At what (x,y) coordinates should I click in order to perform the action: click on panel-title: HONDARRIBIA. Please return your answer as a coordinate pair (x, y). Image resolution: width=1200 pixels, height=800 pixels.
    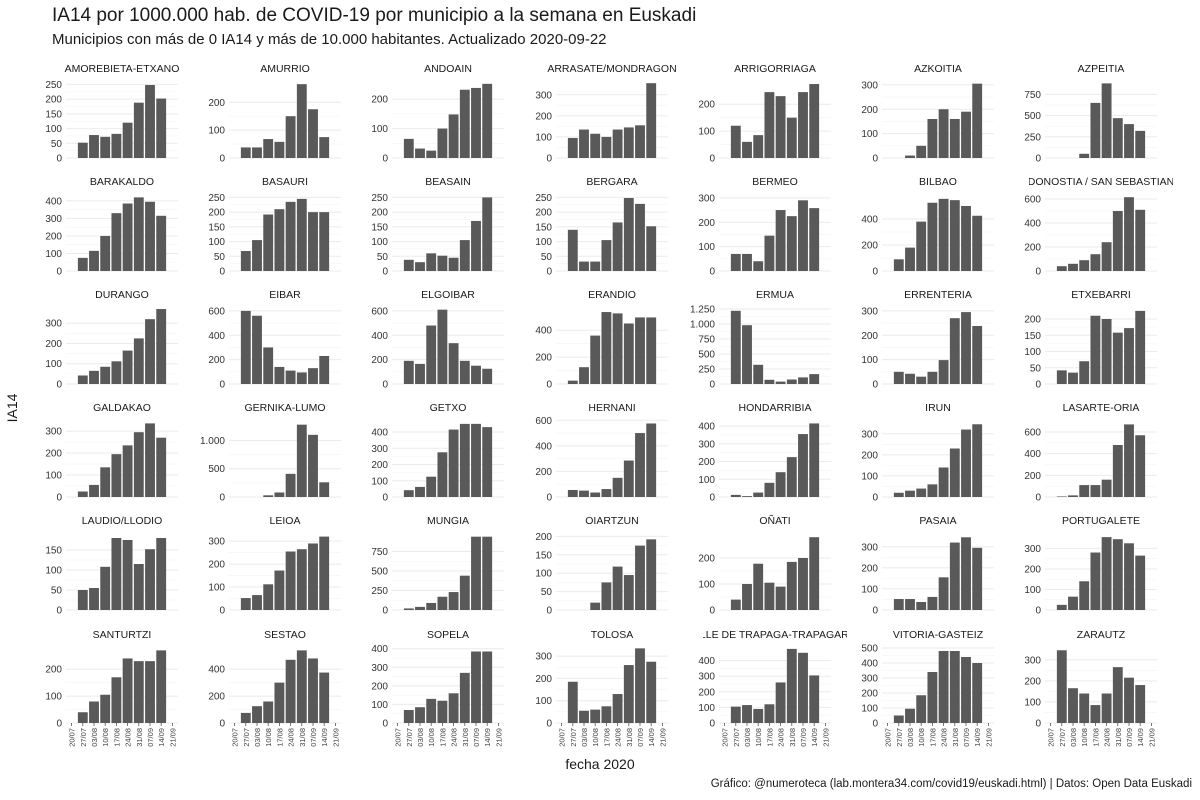
    Looking at the image, I should click on (775, 408).